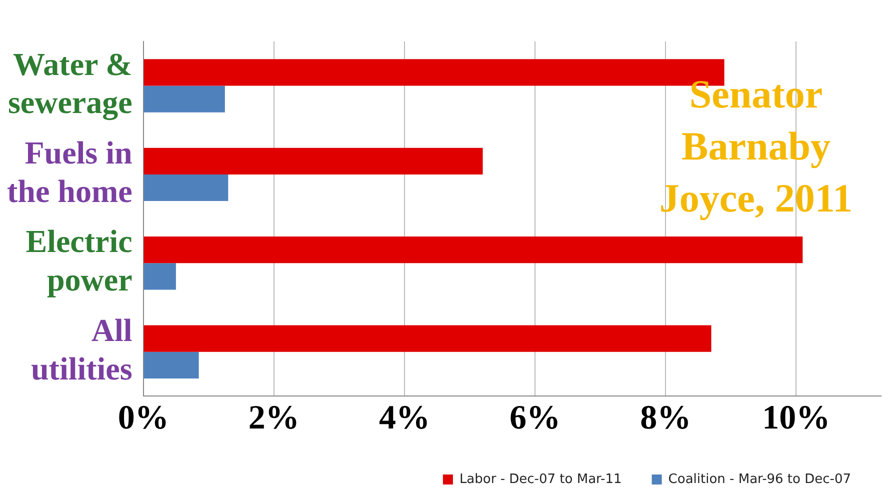  I want to click on x-tick-label: 2%, so click(274, 417).